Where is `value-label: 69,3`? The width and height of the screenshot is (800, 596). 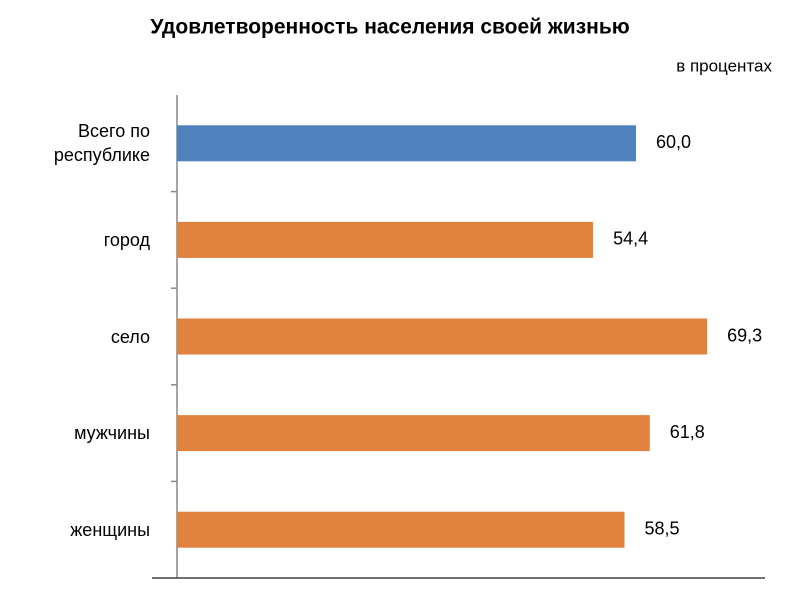 value-label: 69,3 is located at coordinates (744, 335).